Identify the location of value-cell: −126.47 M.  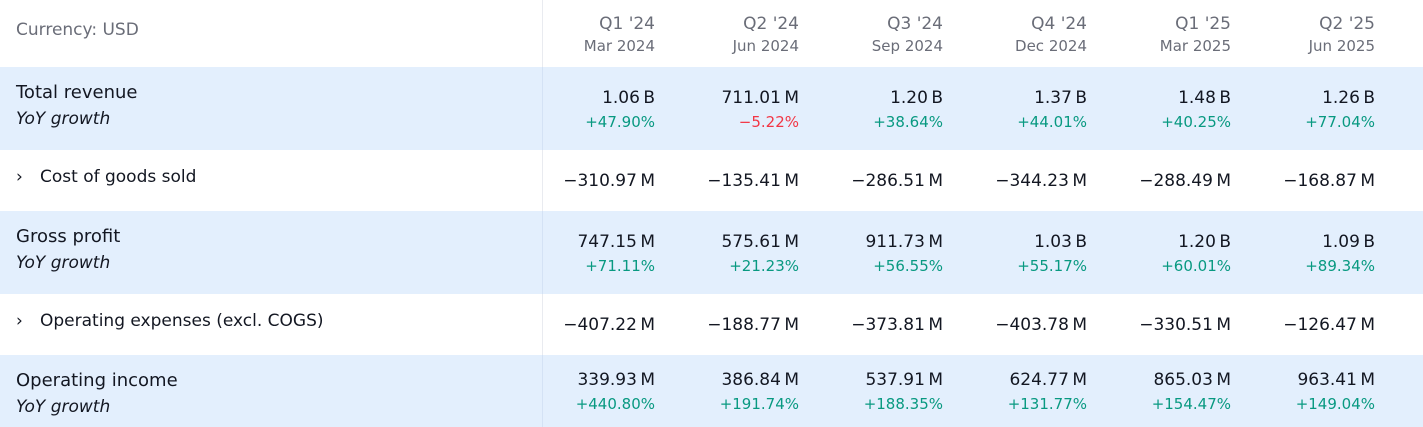
(1335, 324).